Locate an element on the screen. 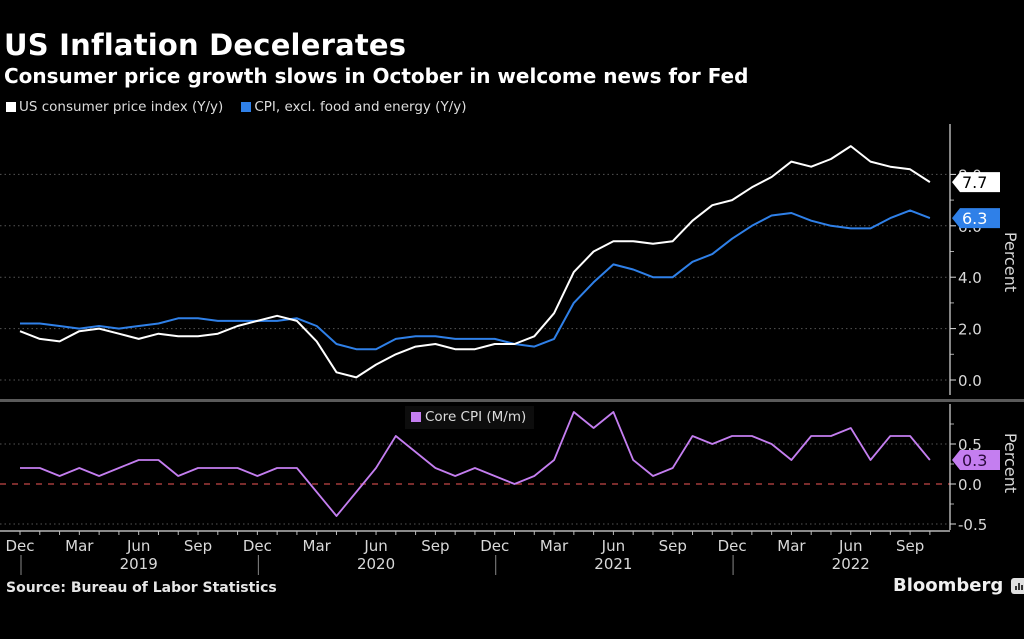 The height and width of the screenshot is (639, 1024). brand-label: Bloomberg is located at coordinates (948, 585).